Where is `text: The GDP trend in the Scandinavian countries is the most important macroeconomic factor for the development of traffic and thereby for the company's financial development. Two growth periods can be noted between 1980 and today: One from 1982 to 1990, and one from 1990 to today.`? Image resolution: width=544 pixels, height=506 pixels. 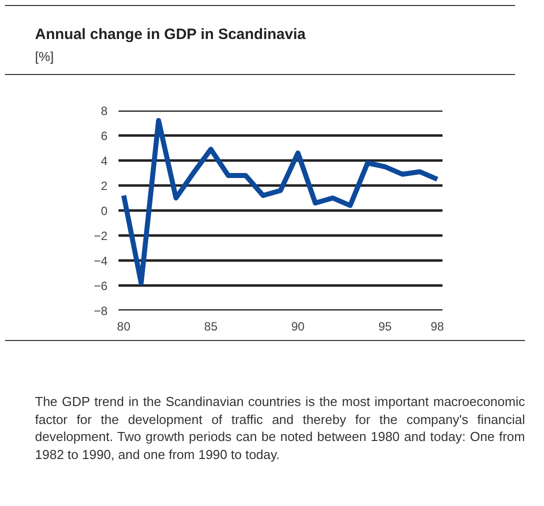
text: The GDP trend in the Scandinavian countries is the most important macroeconomic factor for the development of traffic and thereby for the company's financial development. Two growth periods can be noted between 1980 and today: One from 1982 to 1990, and one from 1990 to today. is located at coordinates (280, 428).